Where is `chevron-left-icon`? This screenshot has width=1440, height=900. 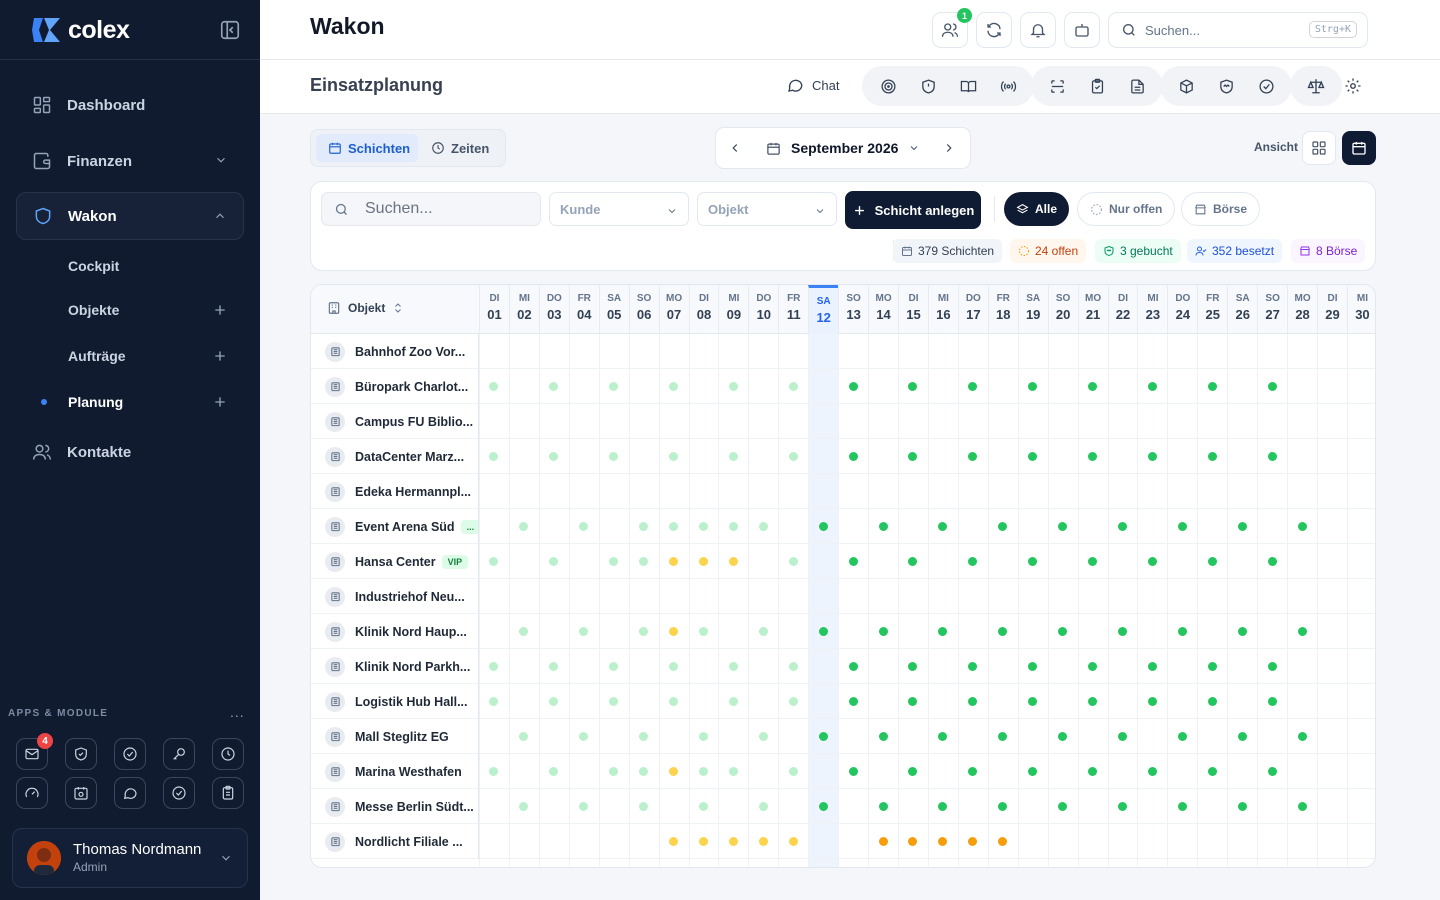 chevron-left-icon is located at coordinates (735, 148).